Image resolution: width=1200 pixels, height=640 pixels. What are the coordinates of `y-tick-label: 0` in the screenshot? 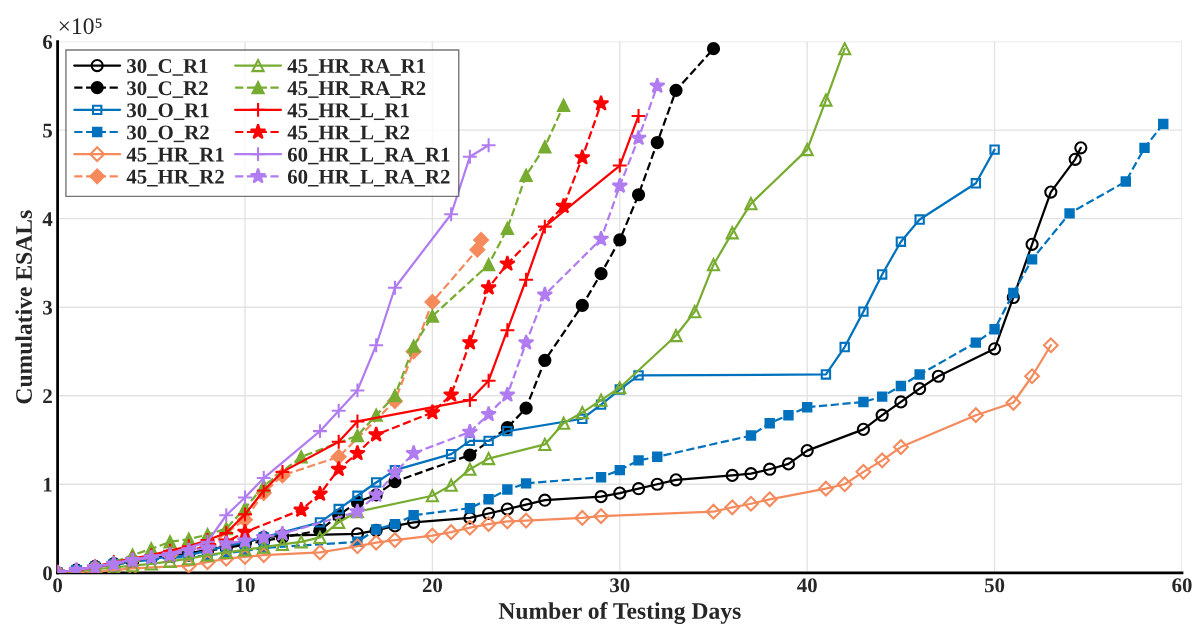 It's located at (47, 573).